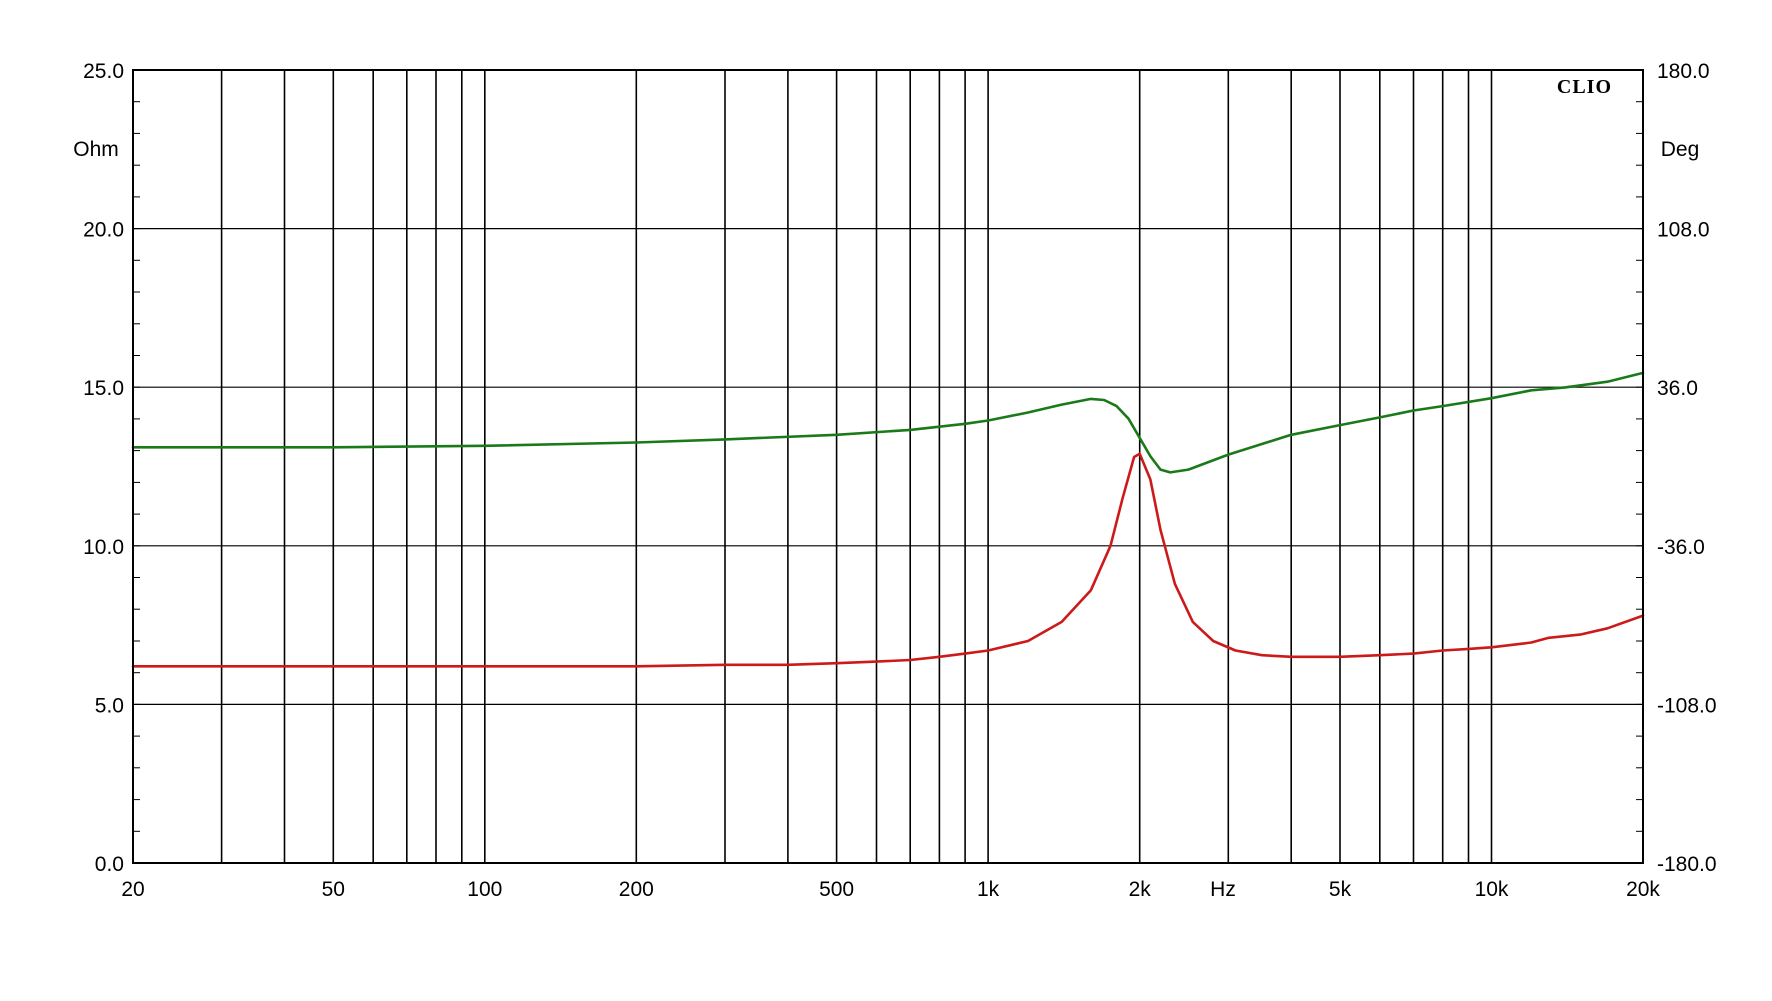  I want to click on x-tick-label: 2k, so click(1140, 889).